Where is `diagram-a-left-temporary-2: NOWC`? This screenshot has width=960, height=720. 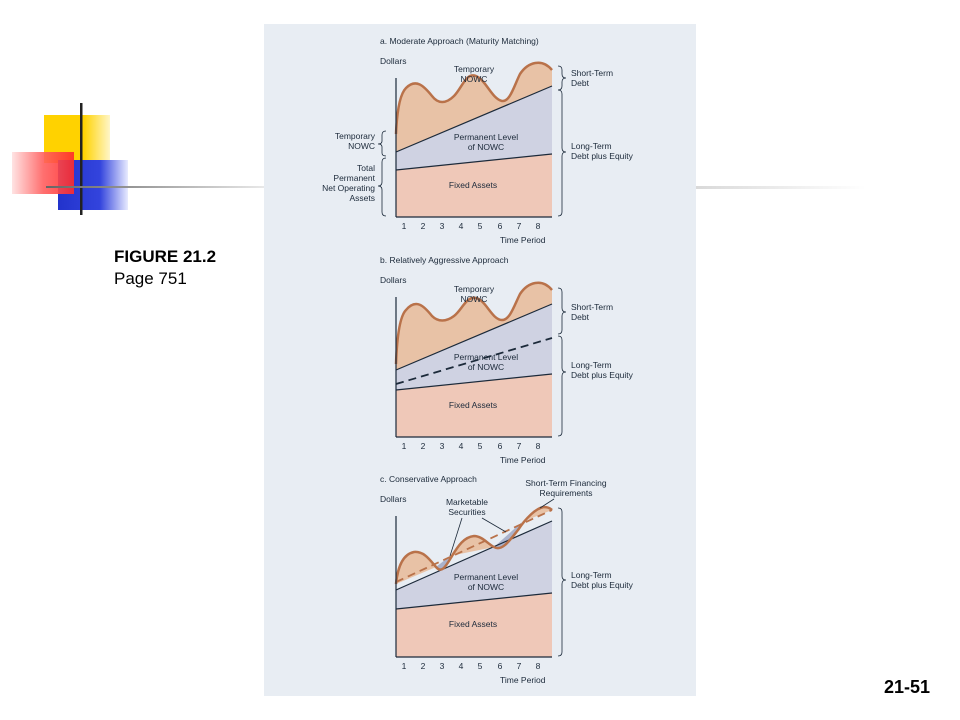
diagram-a-left-temporary-2: NOWC is located at coordinates (361, 146).